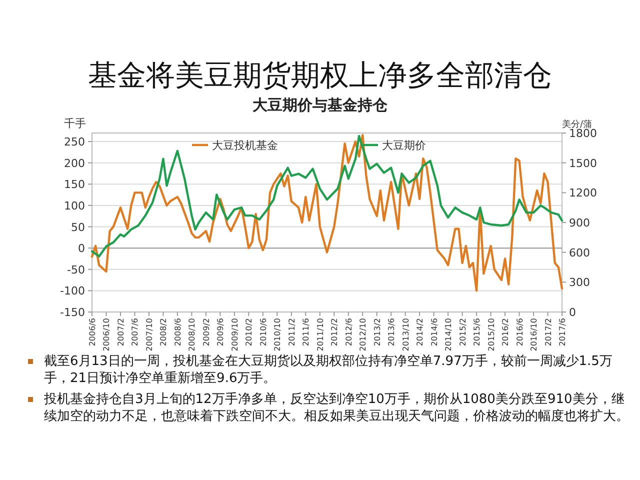 The image size is (640, 480). What do you see at coordinates (72, 291) in the screenshot?
I see `y-tick-label: -100` at bounding box center [72, 291].